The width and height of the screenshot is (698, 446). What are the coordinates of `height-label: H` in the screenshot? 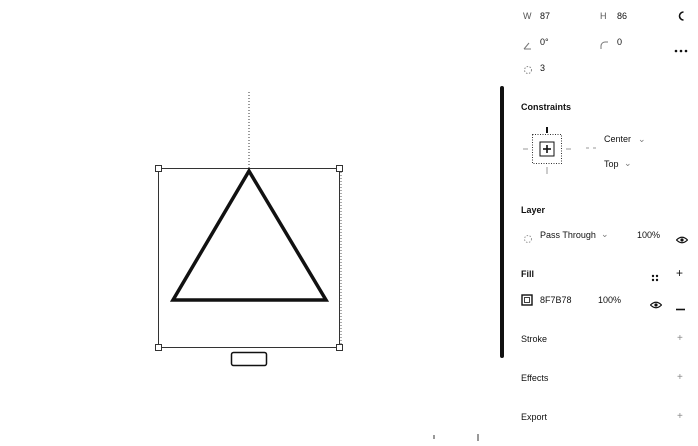 It's located at (603, 16).